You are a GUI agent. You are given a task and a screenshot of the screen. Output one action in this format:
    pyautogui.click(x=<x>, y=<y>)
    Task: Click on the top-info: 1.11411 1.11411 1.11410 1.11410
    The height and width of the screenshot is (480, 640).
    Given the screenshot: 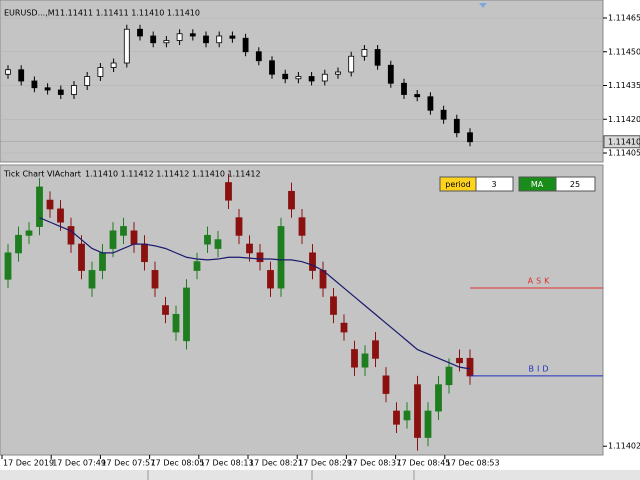 What is the action you would take?
    pyautogui.click(x=130, y=13)
    